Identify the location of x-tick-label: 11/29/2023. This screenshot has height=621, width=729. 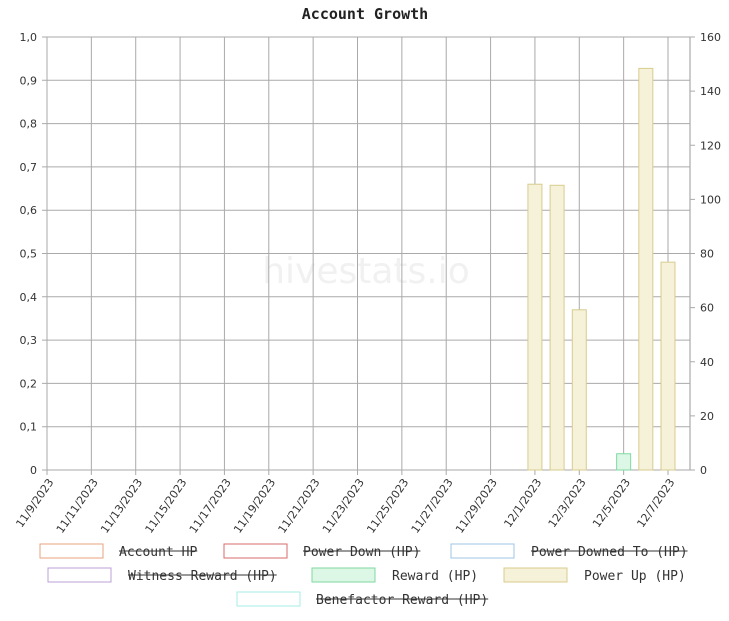
(476, 505).